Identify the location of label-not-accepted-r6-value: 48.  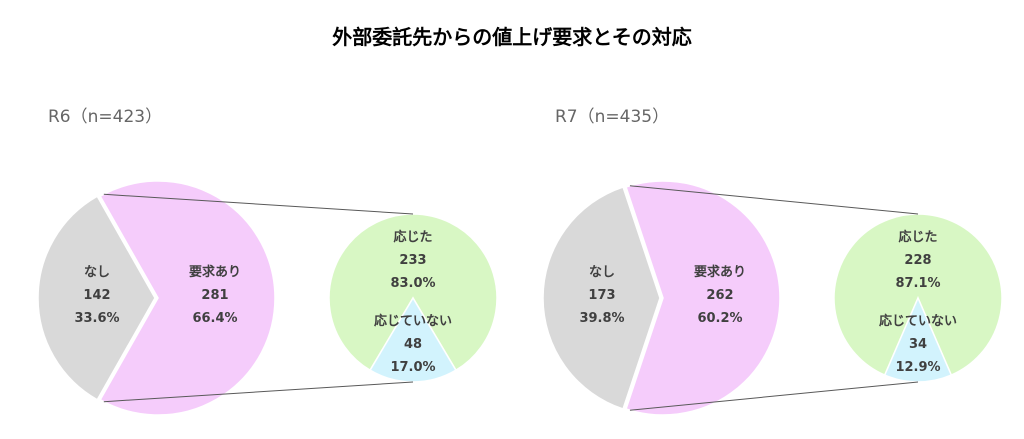
(413, 344).